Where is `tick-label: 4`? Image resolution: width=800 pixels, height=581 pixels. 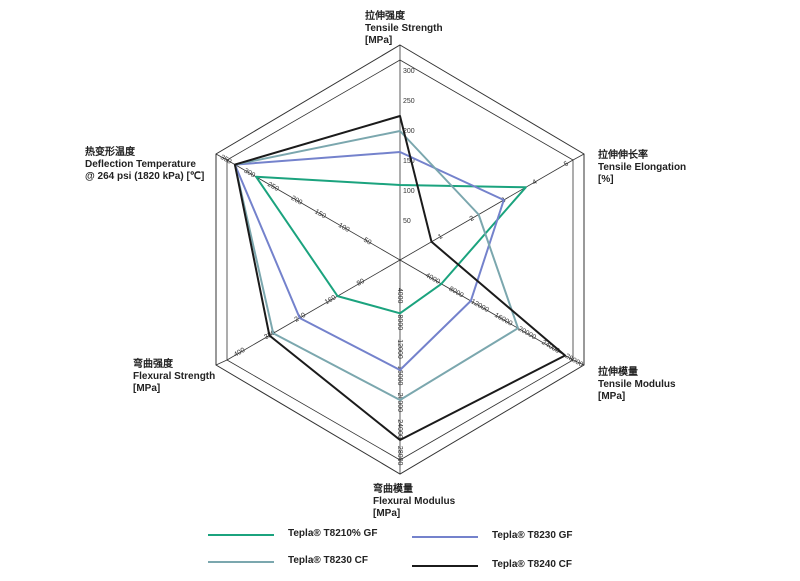 tick-label: 4 is located at coordinates (535, 183).